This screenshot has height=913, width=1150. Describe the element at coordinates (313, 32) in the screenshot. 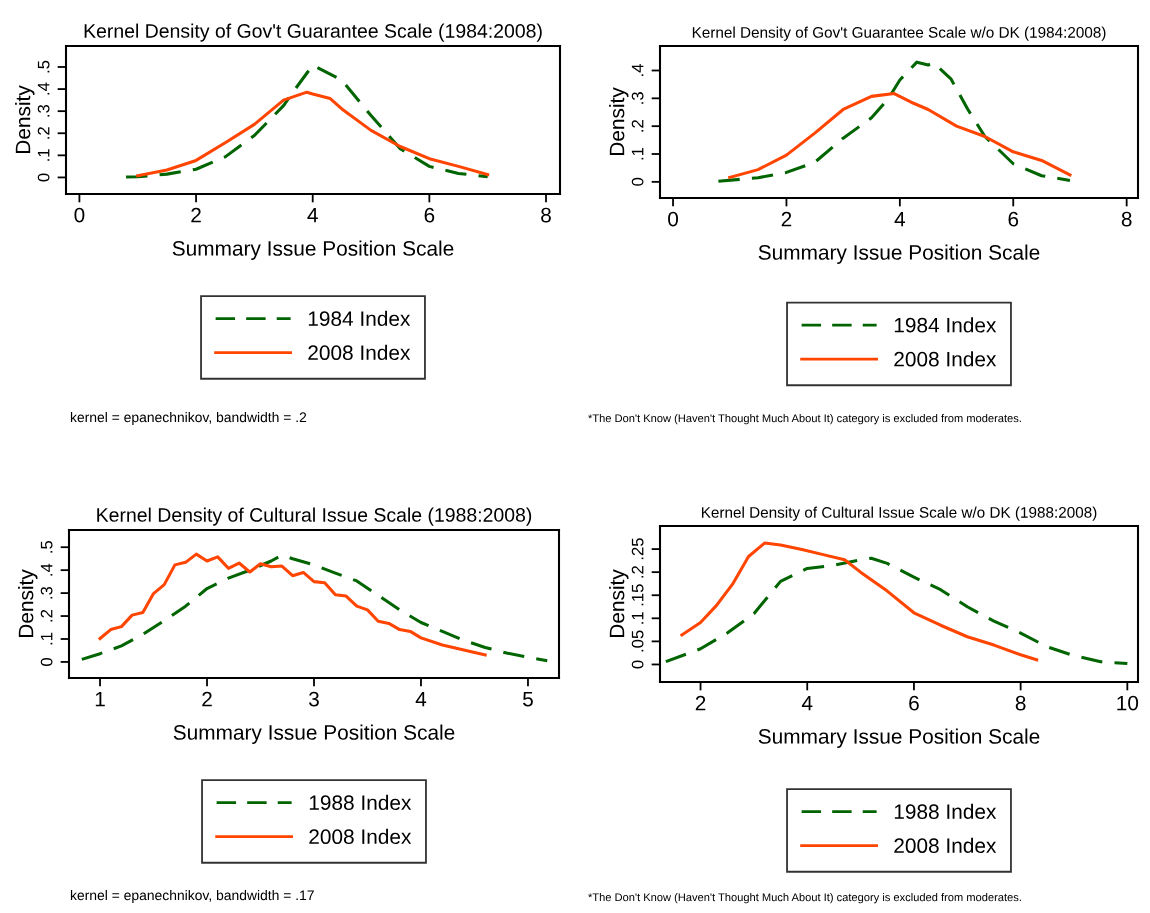

I see `chart-title: Kernel Density of Gov't Guarantee Scale (1984:2008)` at that location.